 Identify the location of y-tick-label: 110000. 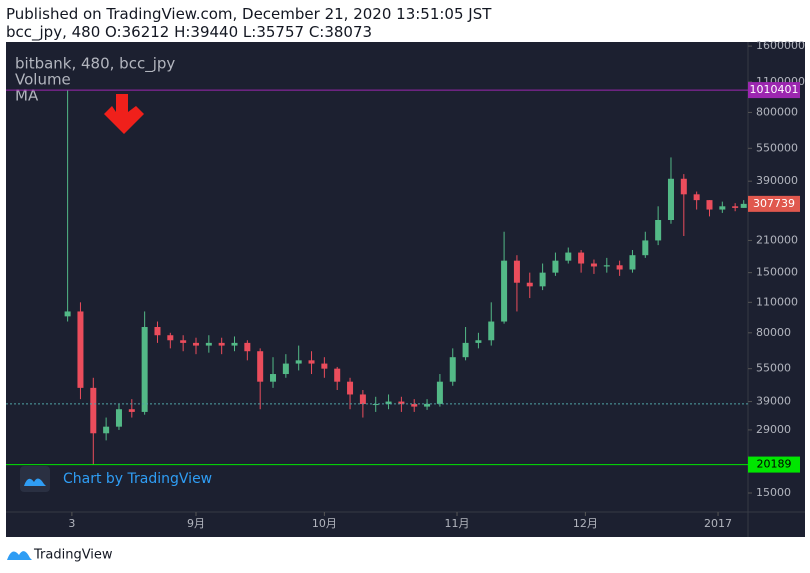
(777, 301).